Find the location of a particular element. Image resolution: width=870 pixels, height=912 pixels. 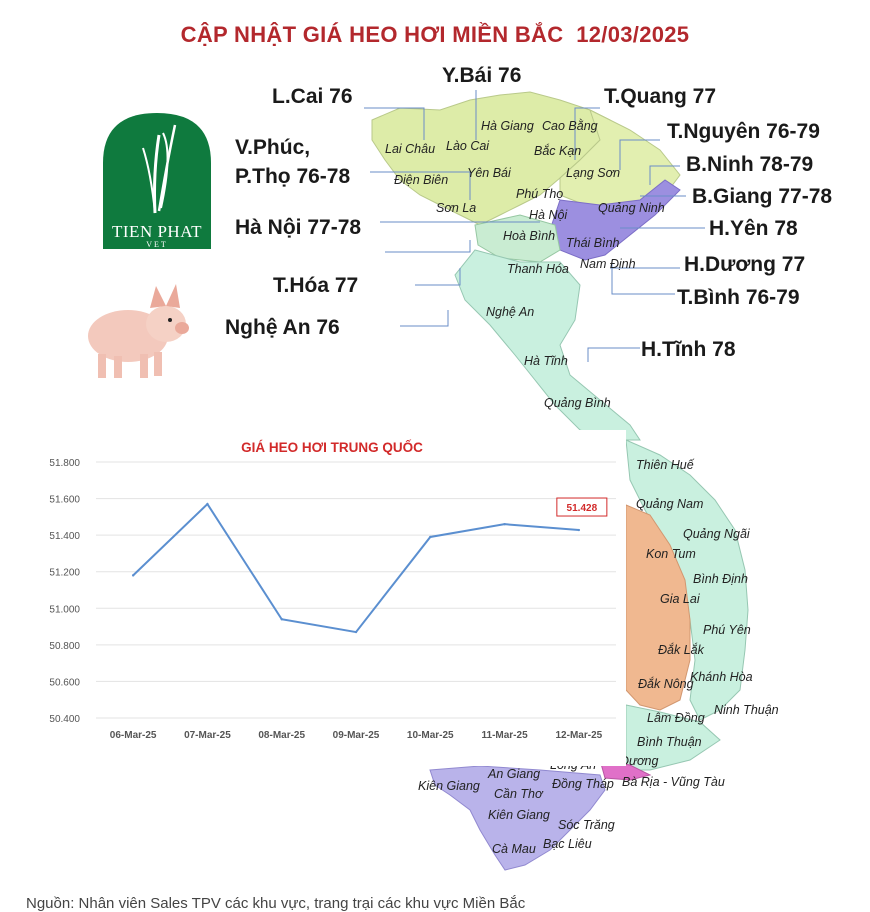

map-label-quang-binh: Quảng Bình is located at coordinates (577, 403).